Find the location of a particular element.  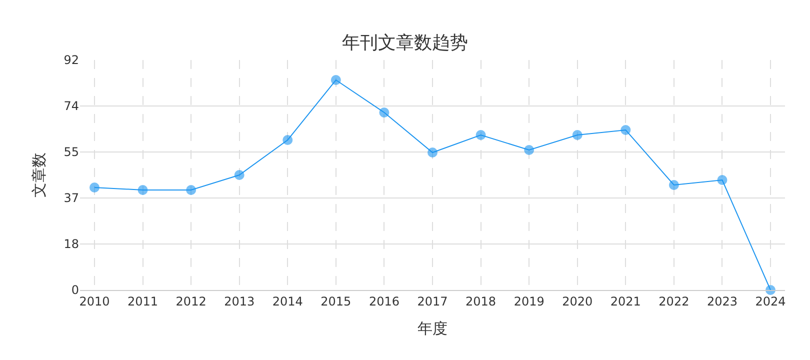

x-tick-label: 2024 is located at coordinates (770, 301).